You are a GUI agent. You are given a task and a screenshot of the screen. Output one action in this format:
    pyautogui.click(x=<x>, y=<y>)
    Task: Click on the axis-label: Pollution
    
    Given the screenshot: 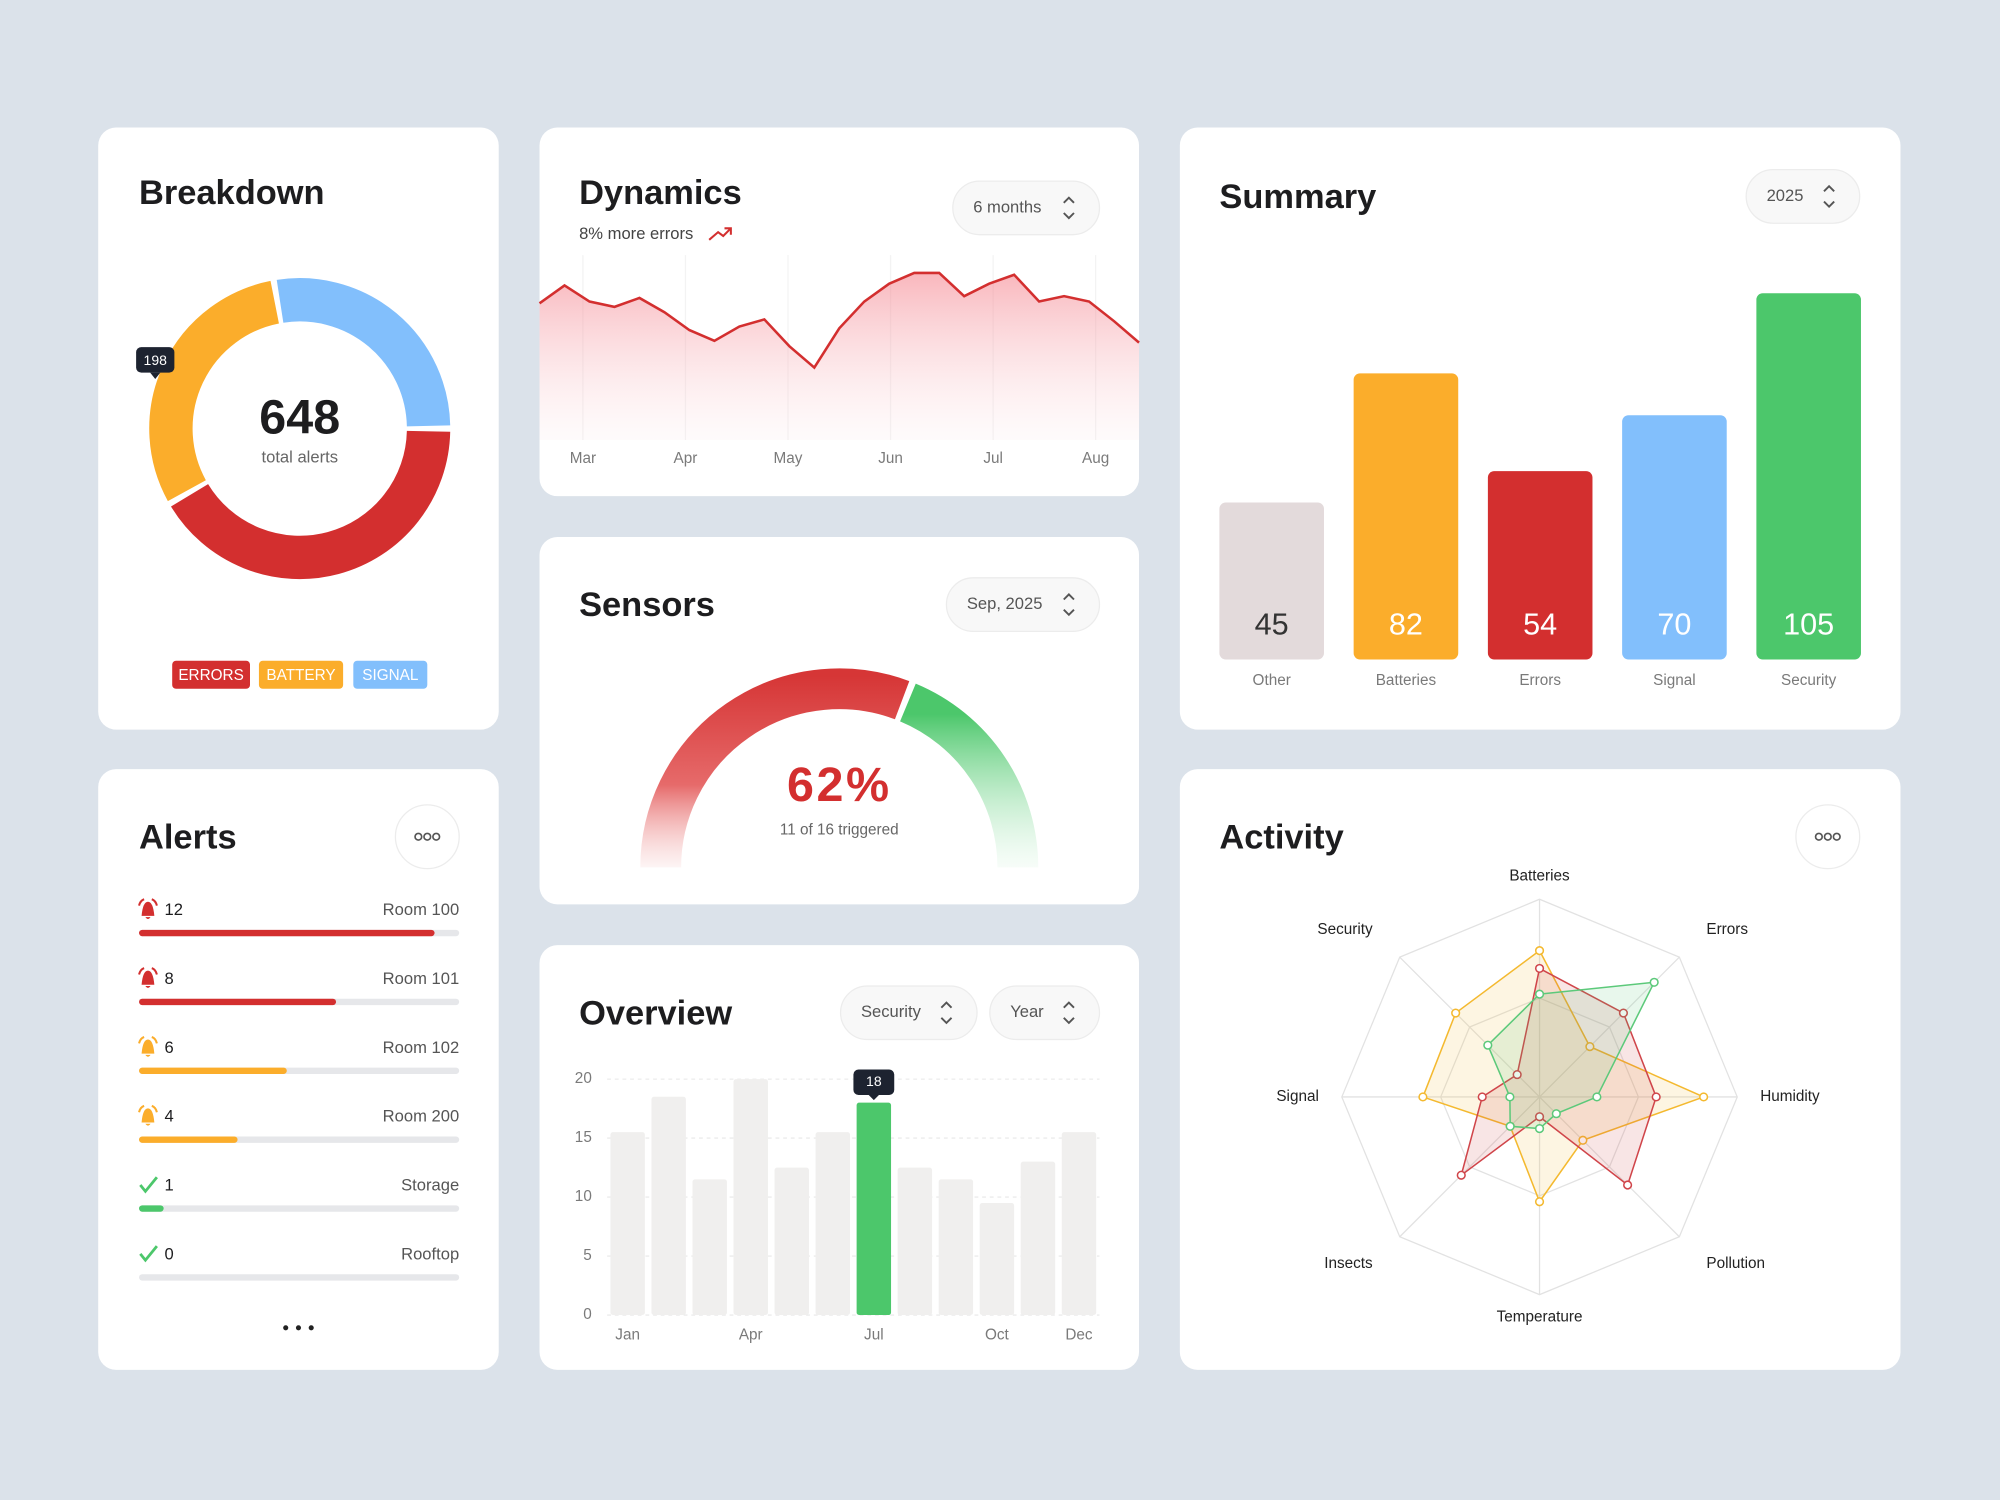 What is the action you would take?
    pyautogui.click(x=1735, y=1263)
    